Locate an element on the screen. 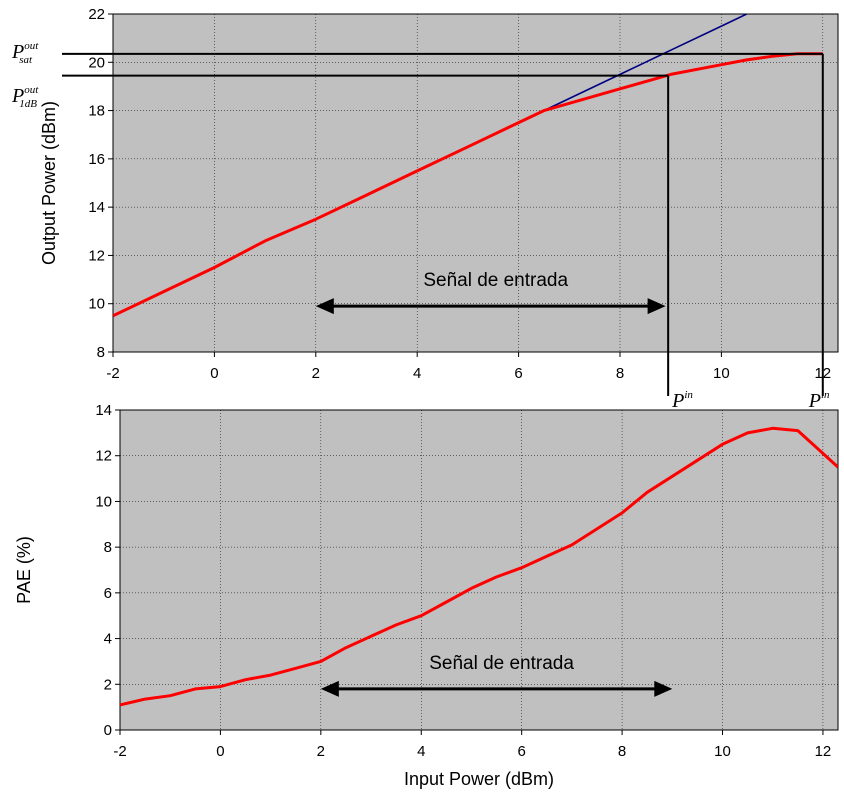 The image size is (844, 796). p1db-label-sub: 1dB is located at coordinates (28, 104).